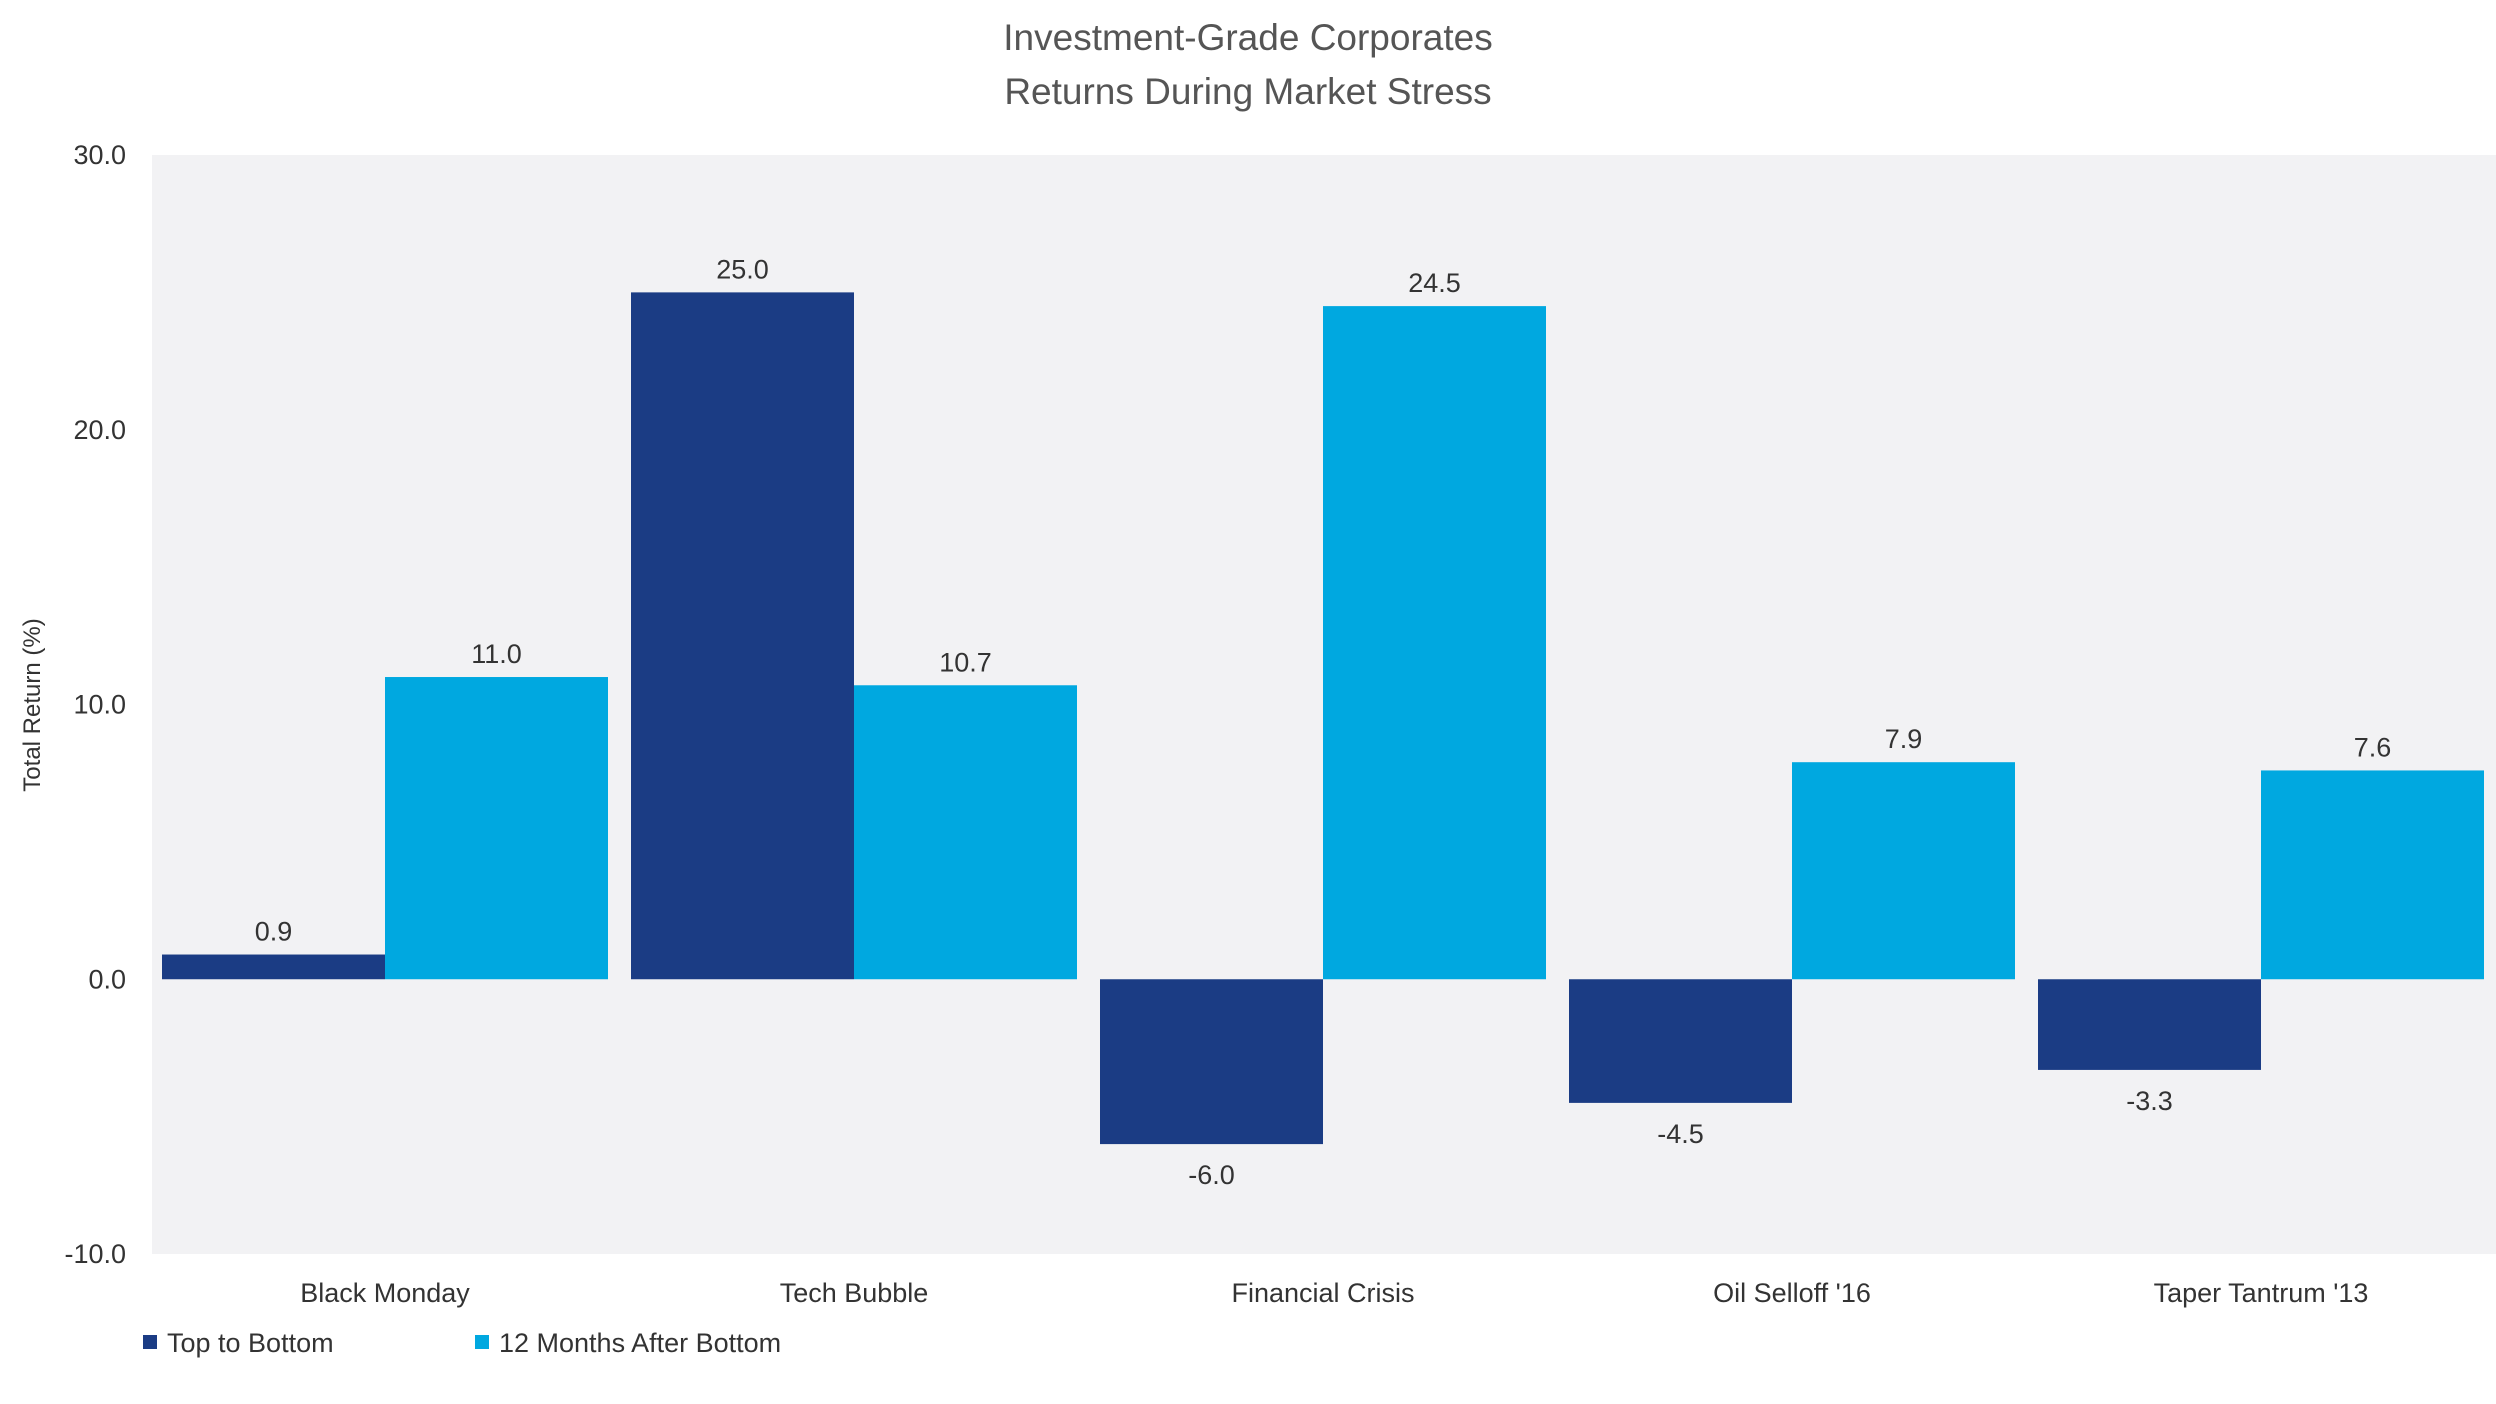 The height and width of the screenshot is (1404, 2496). Describe the element at coordinates (1434, 283) in the screenshot. I see `data-label: 24.5` at that location.